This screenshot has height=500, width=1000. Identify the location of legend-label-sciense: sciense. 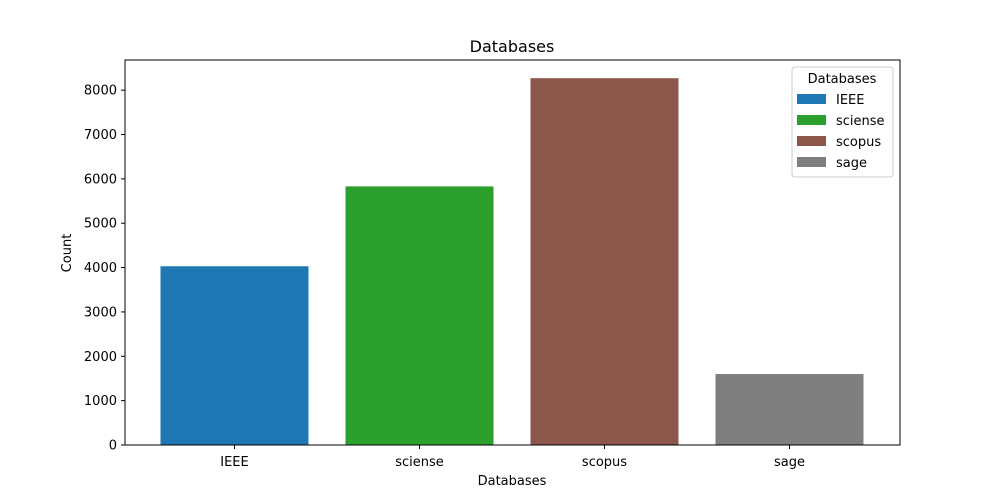
(860, 121).